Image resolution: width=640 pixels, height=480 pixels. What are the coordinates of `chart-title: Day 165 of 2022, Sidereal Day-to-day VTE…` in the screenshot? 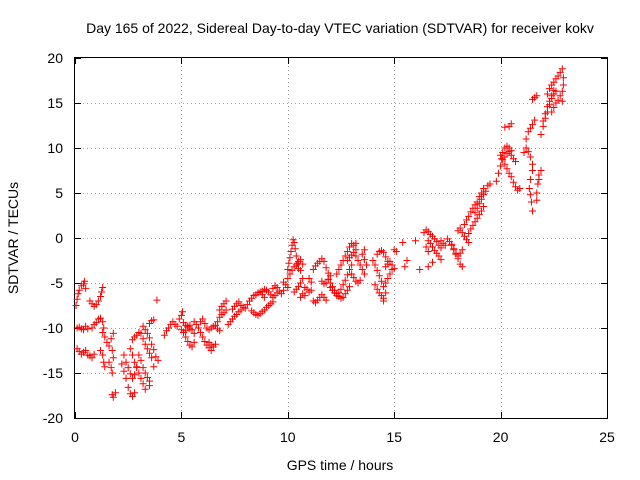 It's located at (340, 28).